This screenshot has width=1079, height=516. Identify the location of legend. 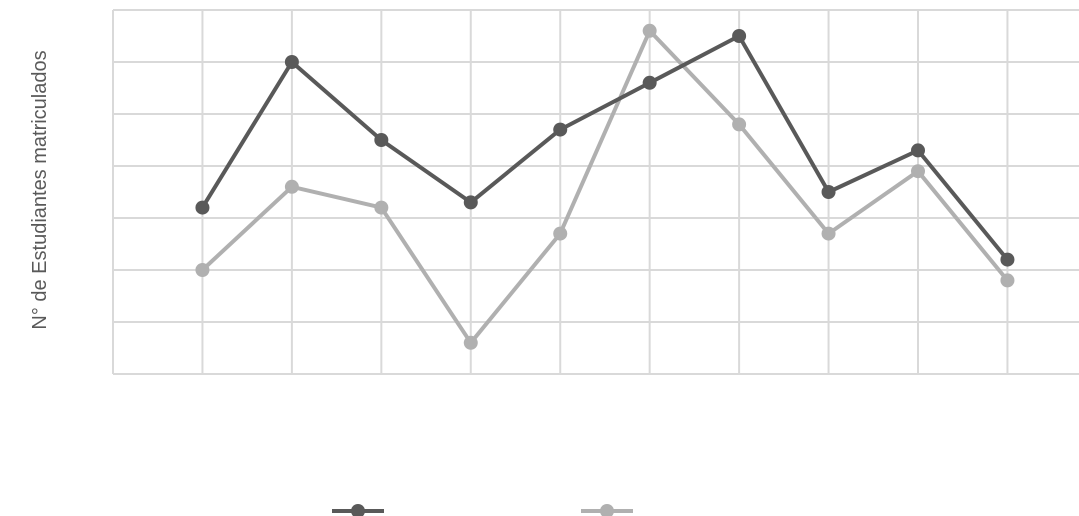
(482, 510).